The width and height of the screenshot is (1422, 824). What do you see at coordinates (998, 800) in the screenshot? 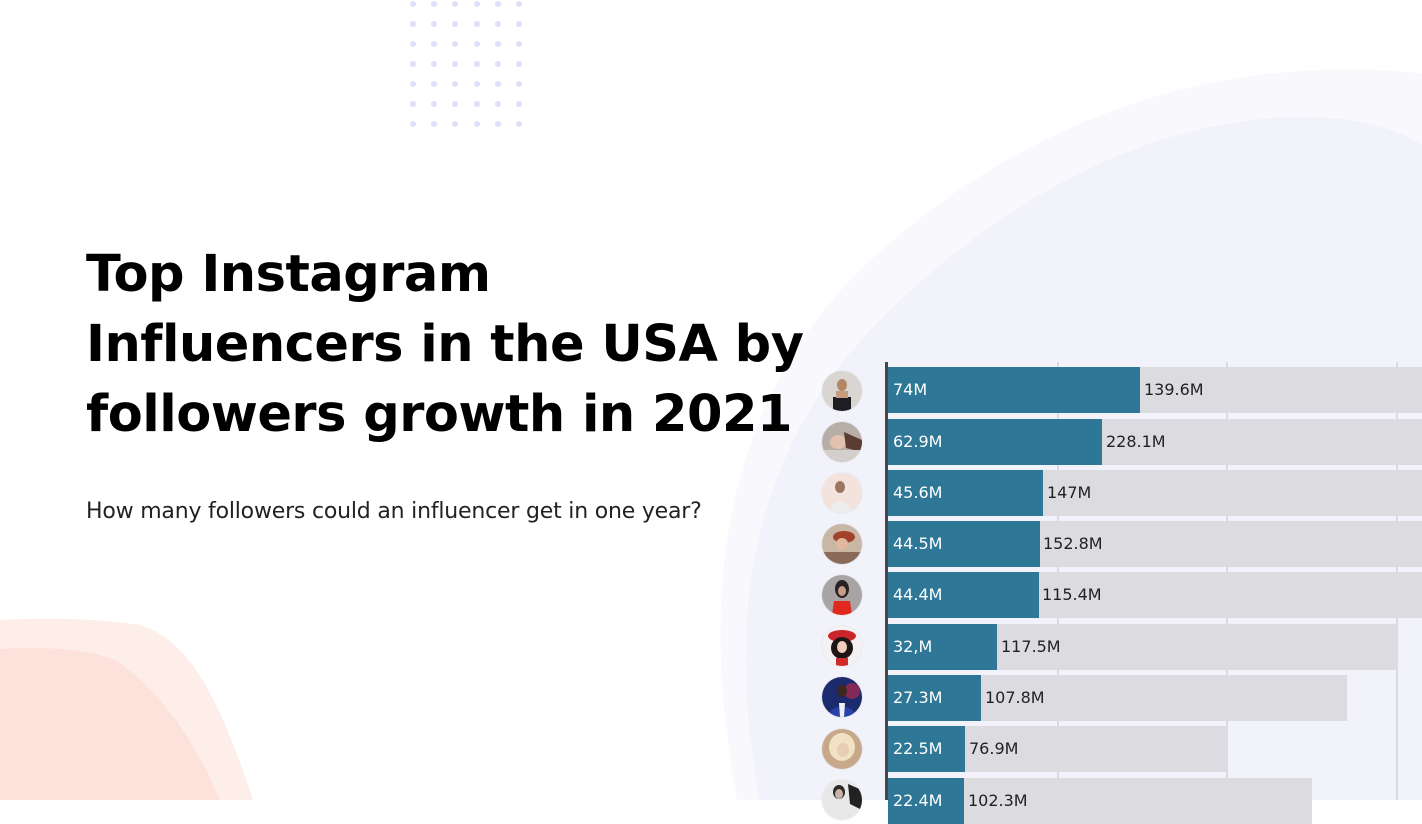
I see `followers-label: 102.3M` at bounding box center [998, 800].